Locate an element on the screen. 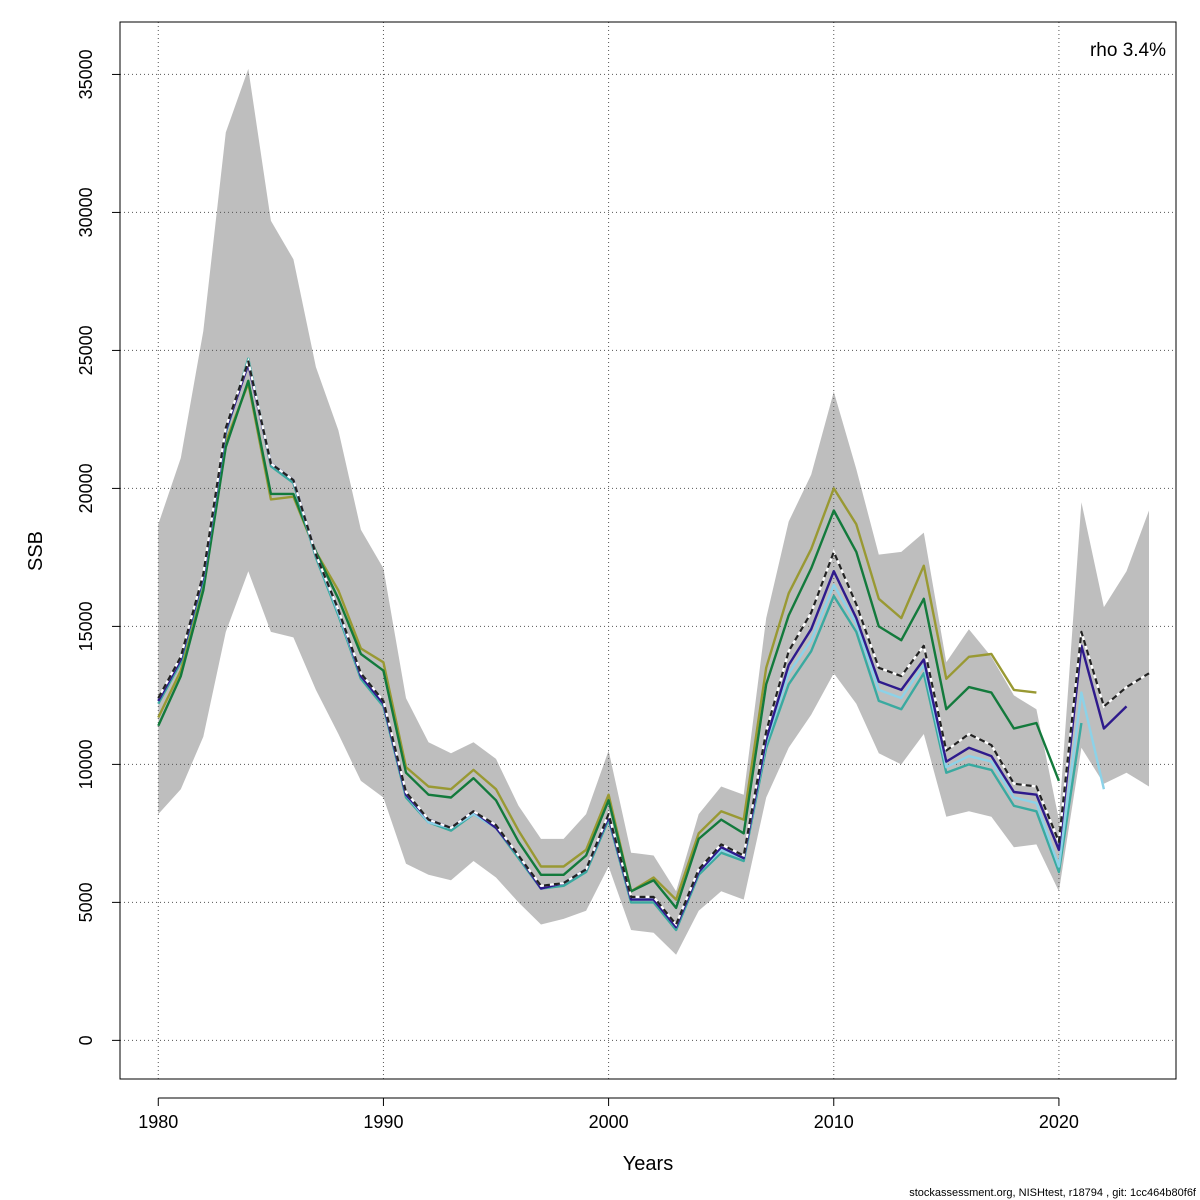 The width and height of the screenshot is (1200, 1200). x-tick-label-2020: 2020 is located at coordinates (1059, 1122).